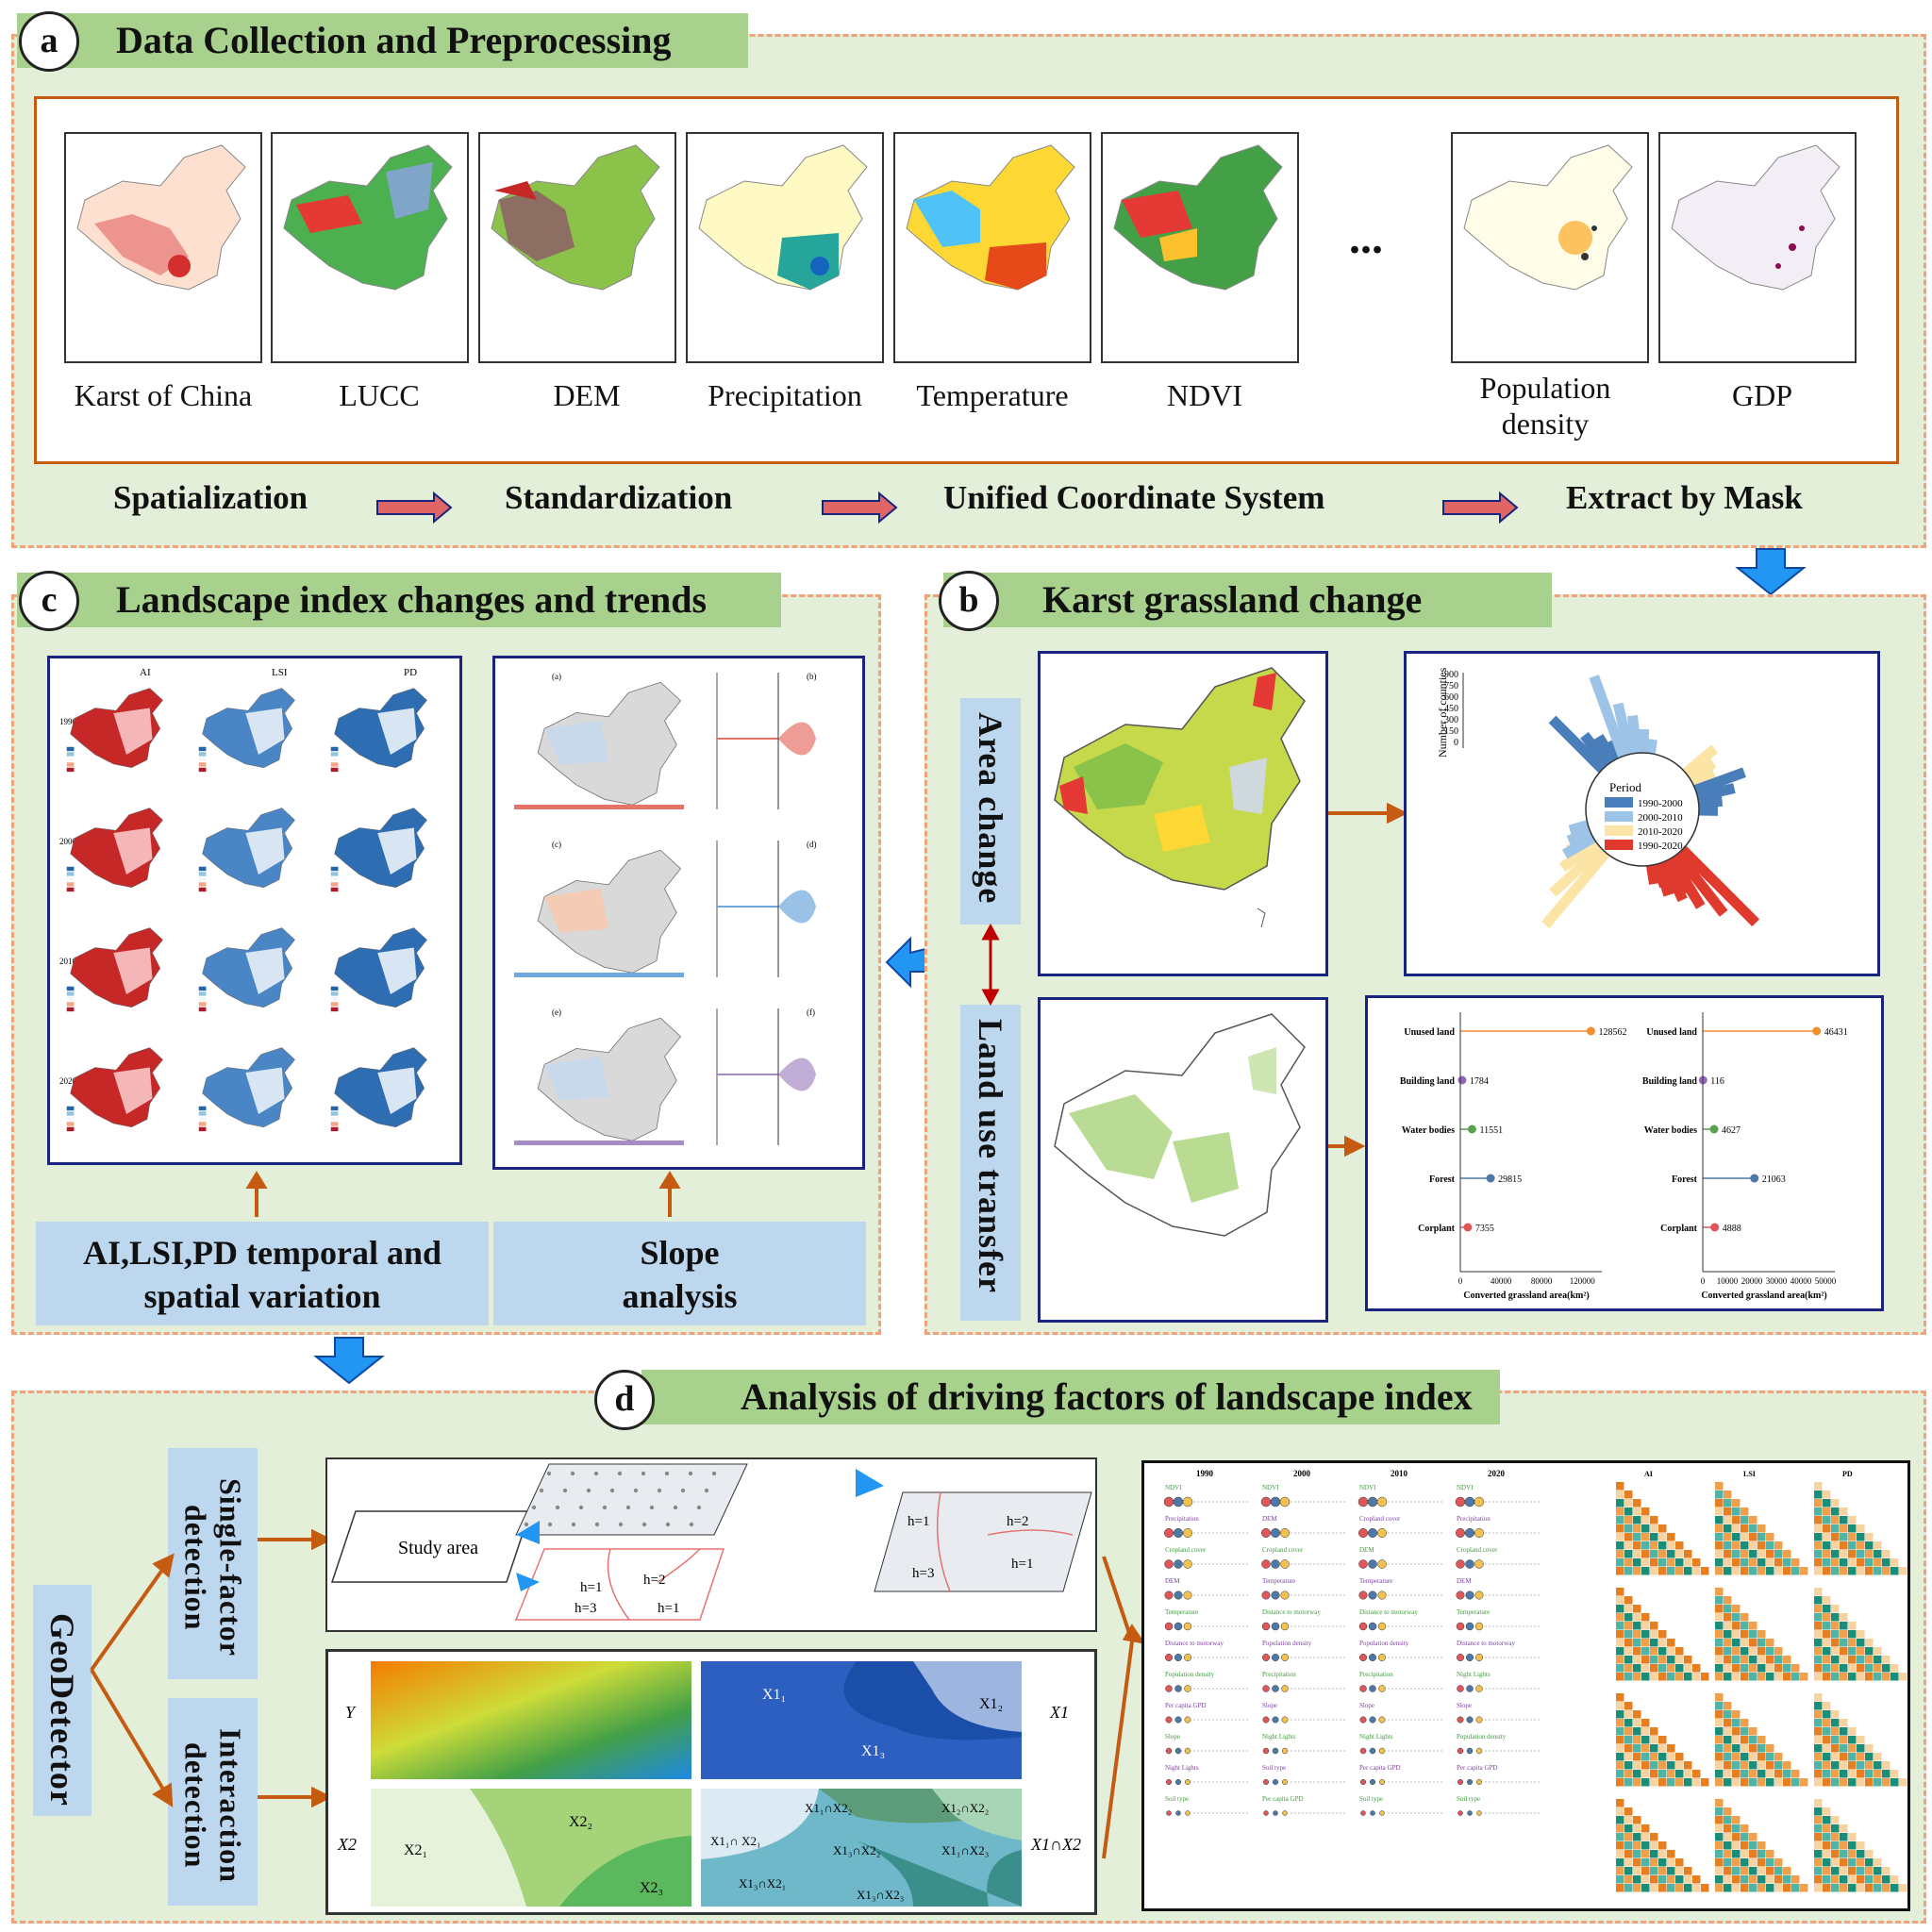  I want to click on slope-panel-tag: (d), so click(812, 844).